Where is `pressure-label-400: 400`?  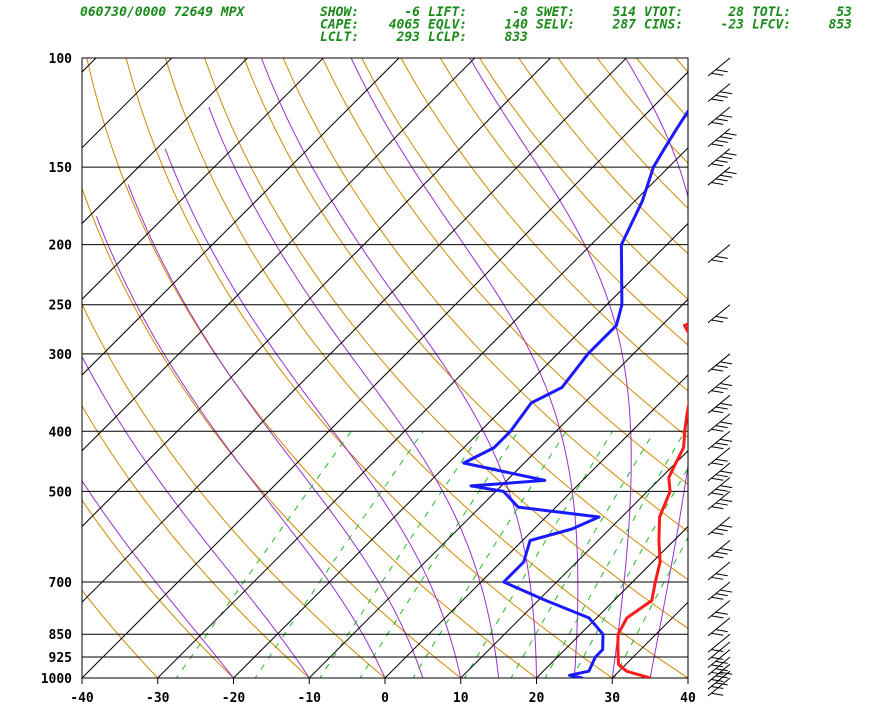 pressure-label-400: 400 is located at coordinates (61, 432).